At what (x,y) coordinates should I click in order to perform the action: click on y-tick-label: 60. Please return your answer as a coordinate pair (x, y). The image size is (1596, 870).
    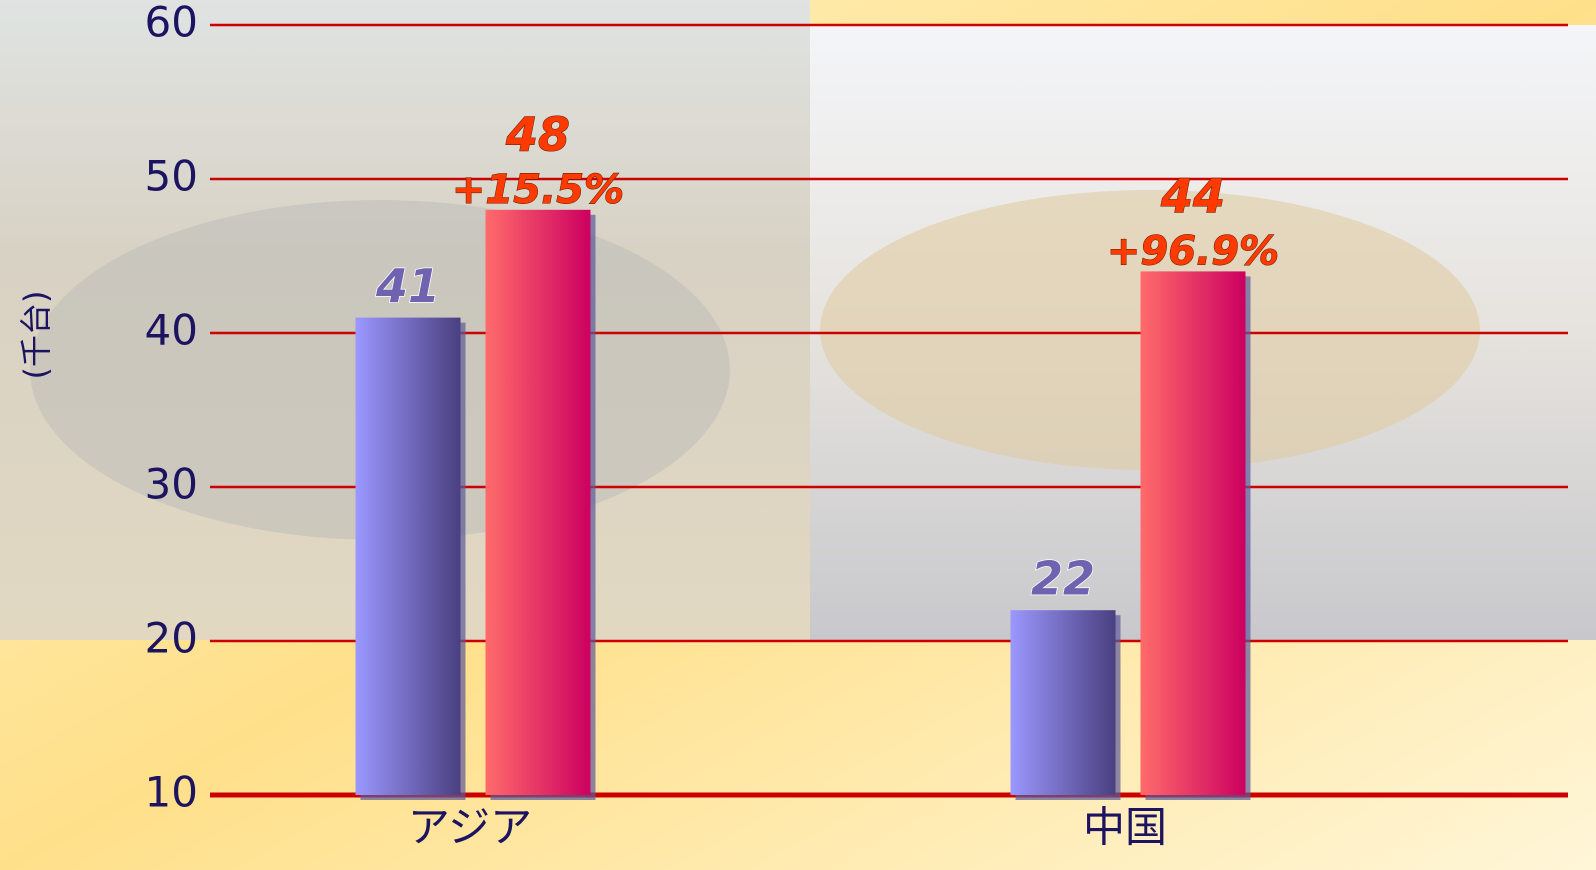
    Looking at the image, I should click on (171, 23).